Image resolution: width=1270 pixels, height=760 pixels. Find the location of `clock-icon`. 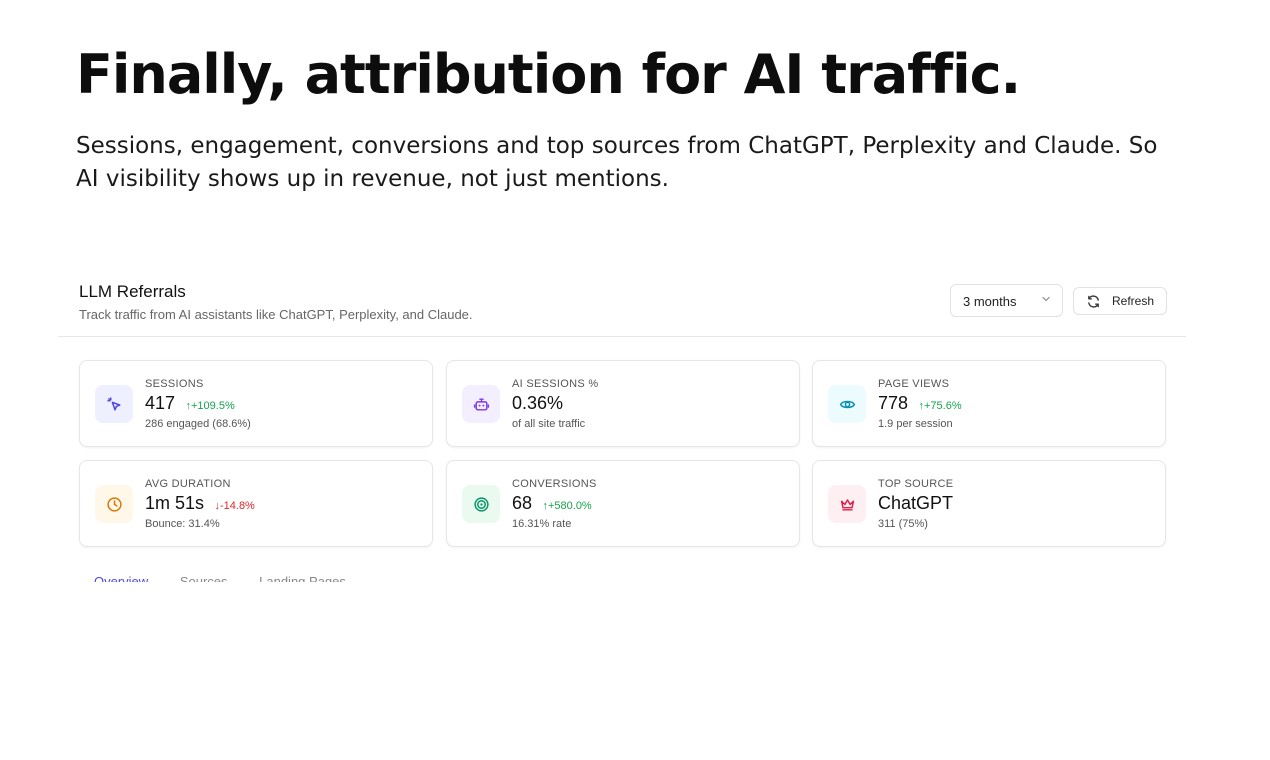

clock-icon is located at coordinates (114, 504).